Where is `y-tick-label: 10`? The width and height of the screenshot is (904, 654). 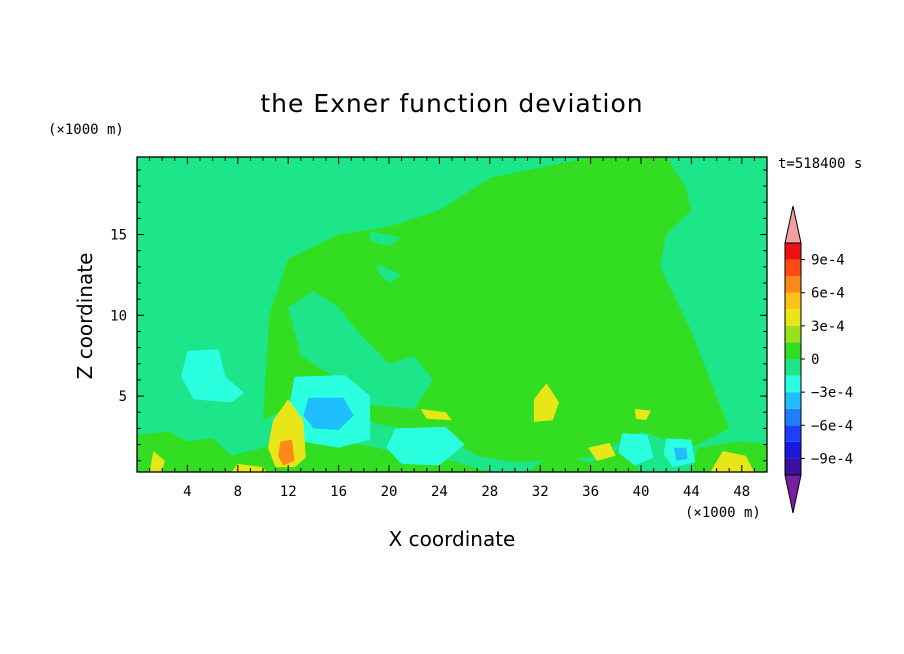
y-tick-label: 10 is located at coordinates (118, 316).